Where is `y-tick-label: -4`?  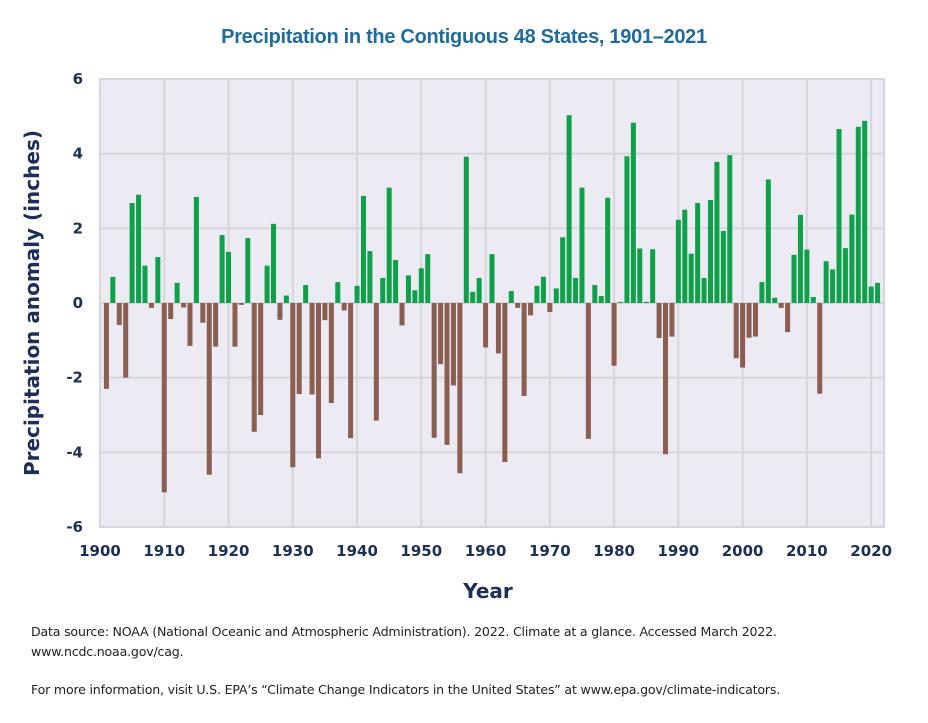
y-tick-label: -4 is located at coordinates (74, 452).